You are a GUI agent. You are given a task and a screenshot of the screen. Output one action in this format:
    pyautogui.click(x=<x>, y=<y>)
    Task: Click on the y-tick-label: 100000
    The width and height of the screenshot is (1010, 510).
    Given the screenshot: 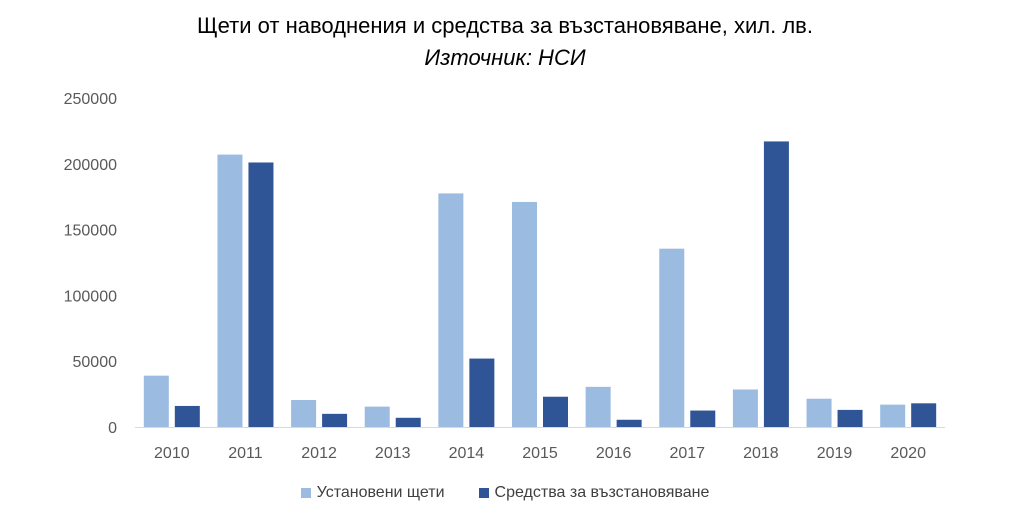 What is the action you would take?
    pyautogui.click(x=90, y=296)
    